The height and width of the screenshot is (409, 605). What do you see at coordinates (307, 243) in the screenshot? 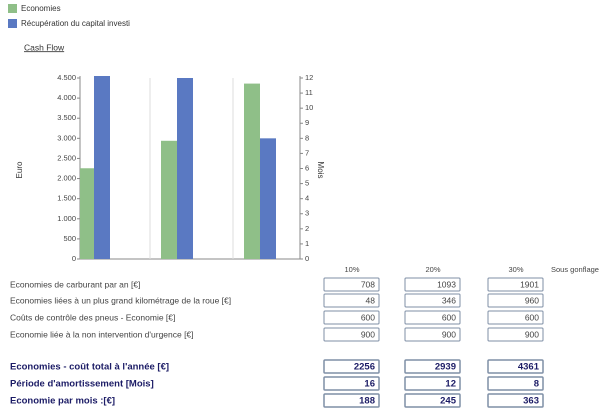
I see `y2-tick-label: 1` at bounding box center [307, 243].